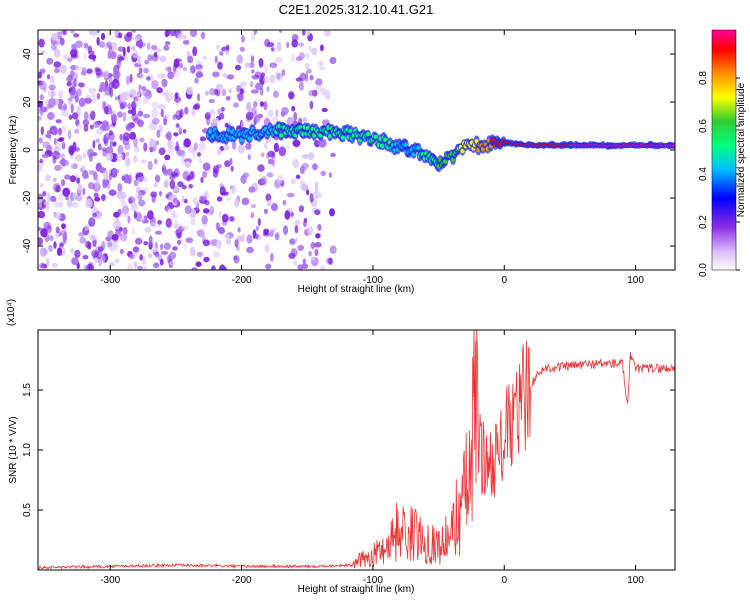 The image size is (750, 600). I want to click on y-tick-label: -20, so click(27, 197).